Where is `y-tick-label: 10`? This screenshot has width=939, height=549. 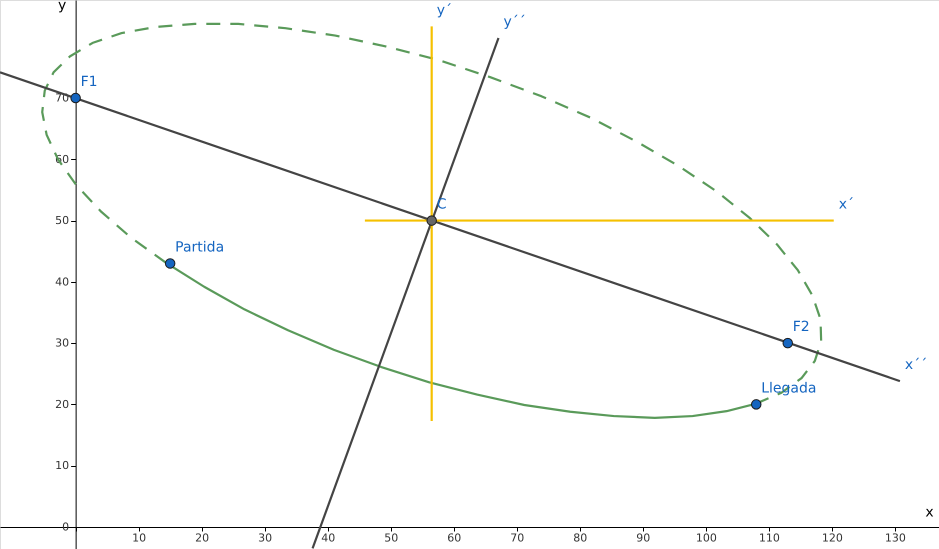
y-tick-label: 10 is located at coordinates (62, 465).